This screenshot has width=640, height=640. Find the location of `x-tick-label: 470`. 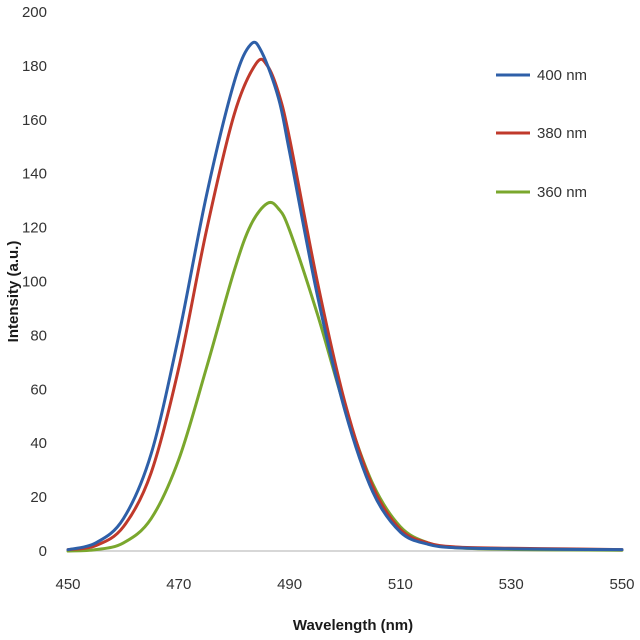

x-tick-label: 470 is located at coordinates (178, 584).